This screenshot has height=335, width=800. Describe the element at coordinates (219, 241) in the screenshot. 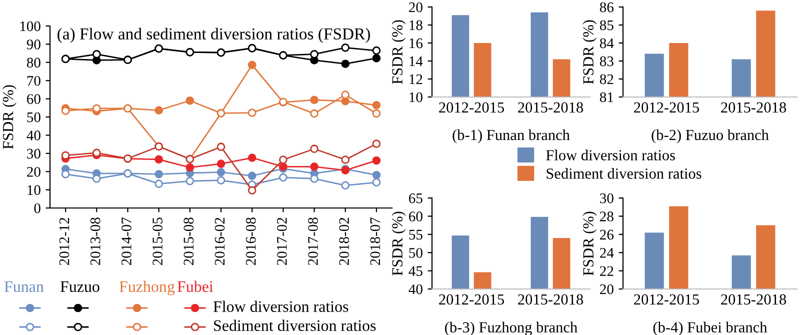

I see `x-tick-label: 2016-02` at that location.